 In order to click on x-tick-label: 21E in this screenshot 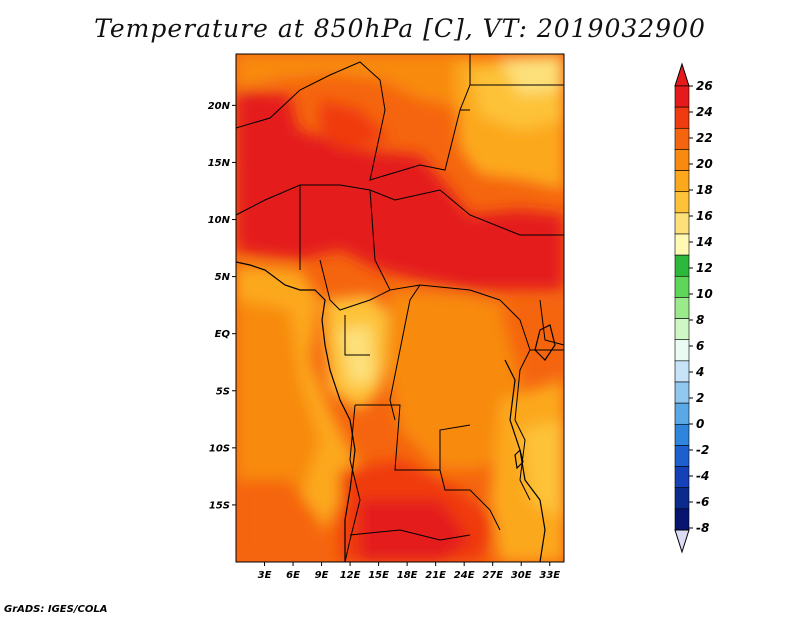, I will do `click(435, 575)`.